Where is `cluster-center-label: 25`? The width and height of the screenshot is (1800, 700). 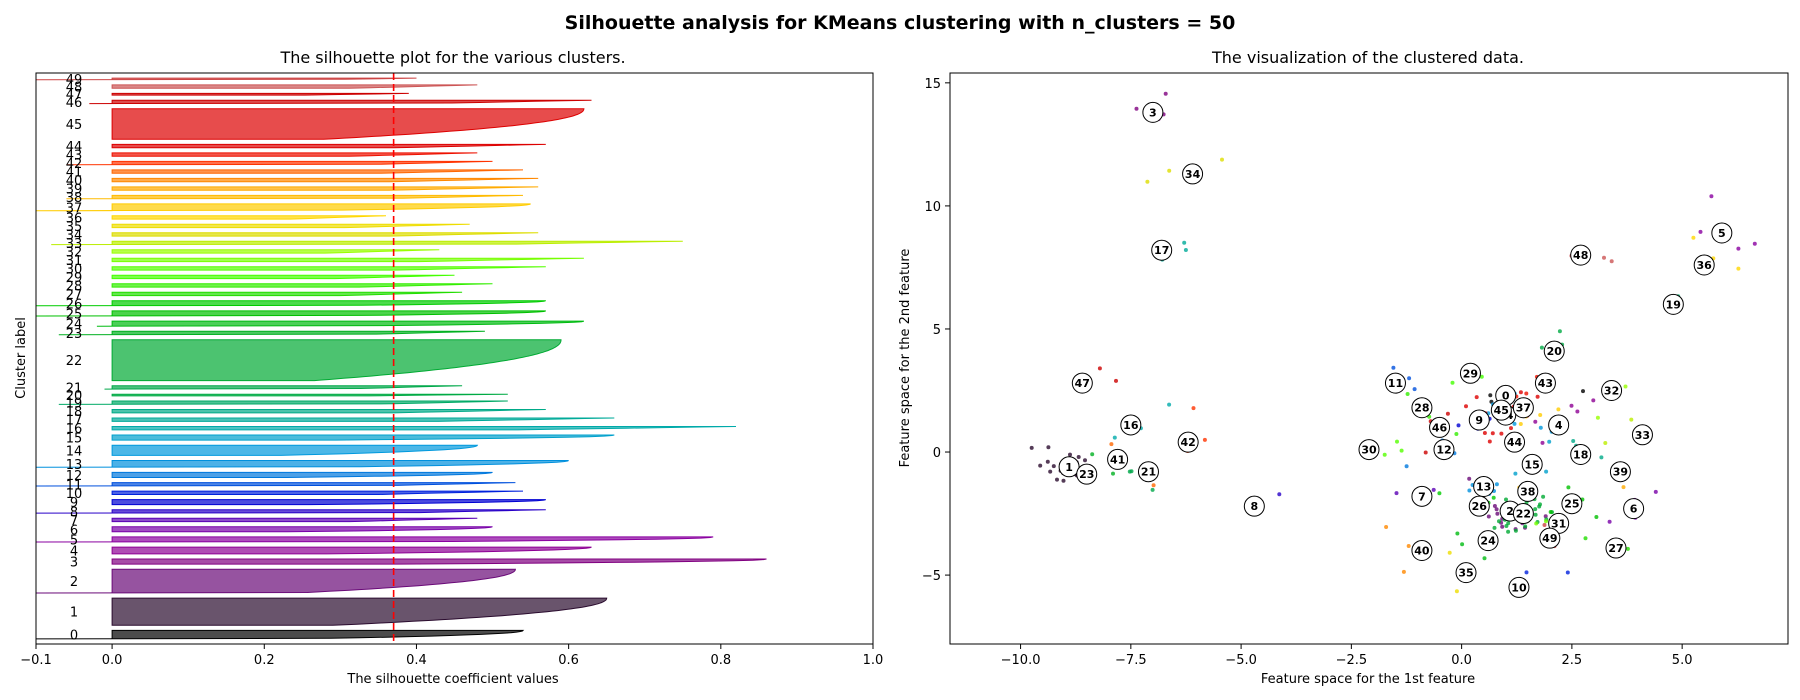
cluster-center-label: 25 is located at coordinates (1571, 504).